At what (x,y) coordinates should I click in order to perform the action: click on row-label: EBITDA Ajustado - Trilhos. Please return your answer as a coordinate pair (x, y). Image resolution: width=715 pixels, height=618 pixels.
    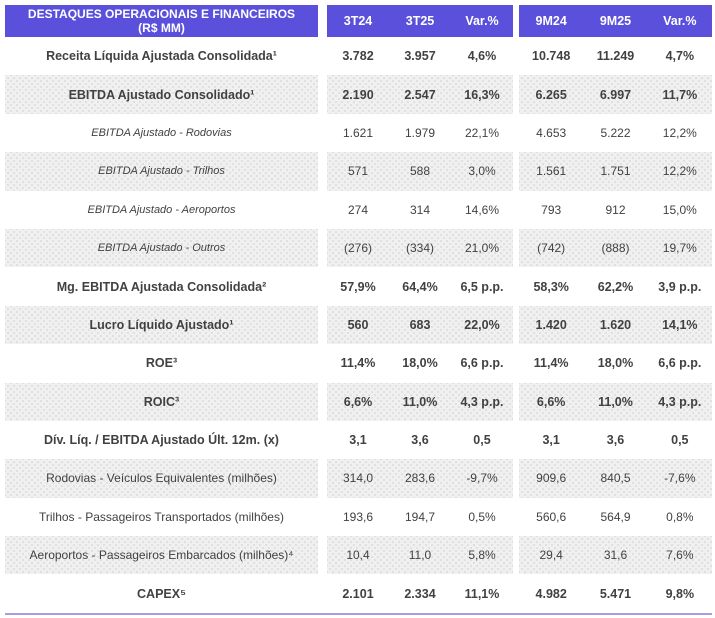
    Looking at the image, I should click on (161, 171).